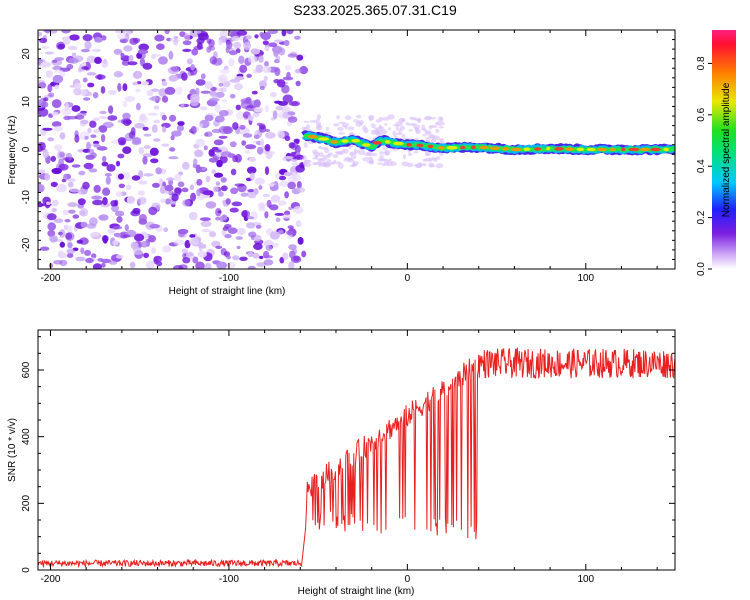 This screenshot has height=600, width=750. I want to click on bottom-xtick-label: 100, so click(585, 579).